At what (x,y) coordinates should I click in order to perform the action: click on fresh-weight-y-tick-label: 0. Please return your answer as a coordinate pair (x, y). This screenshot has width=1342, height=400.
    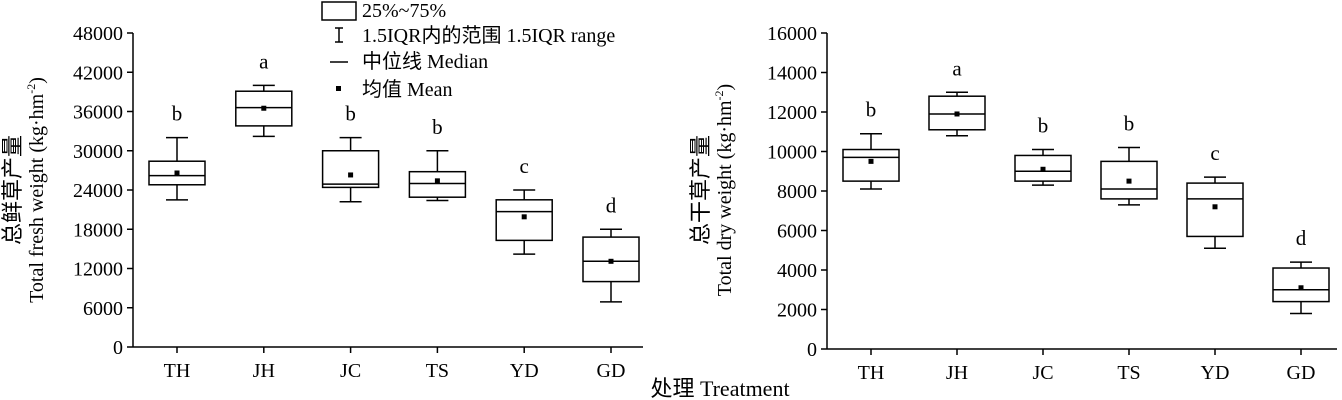
    Looking at the image, I should click on (118, 348).